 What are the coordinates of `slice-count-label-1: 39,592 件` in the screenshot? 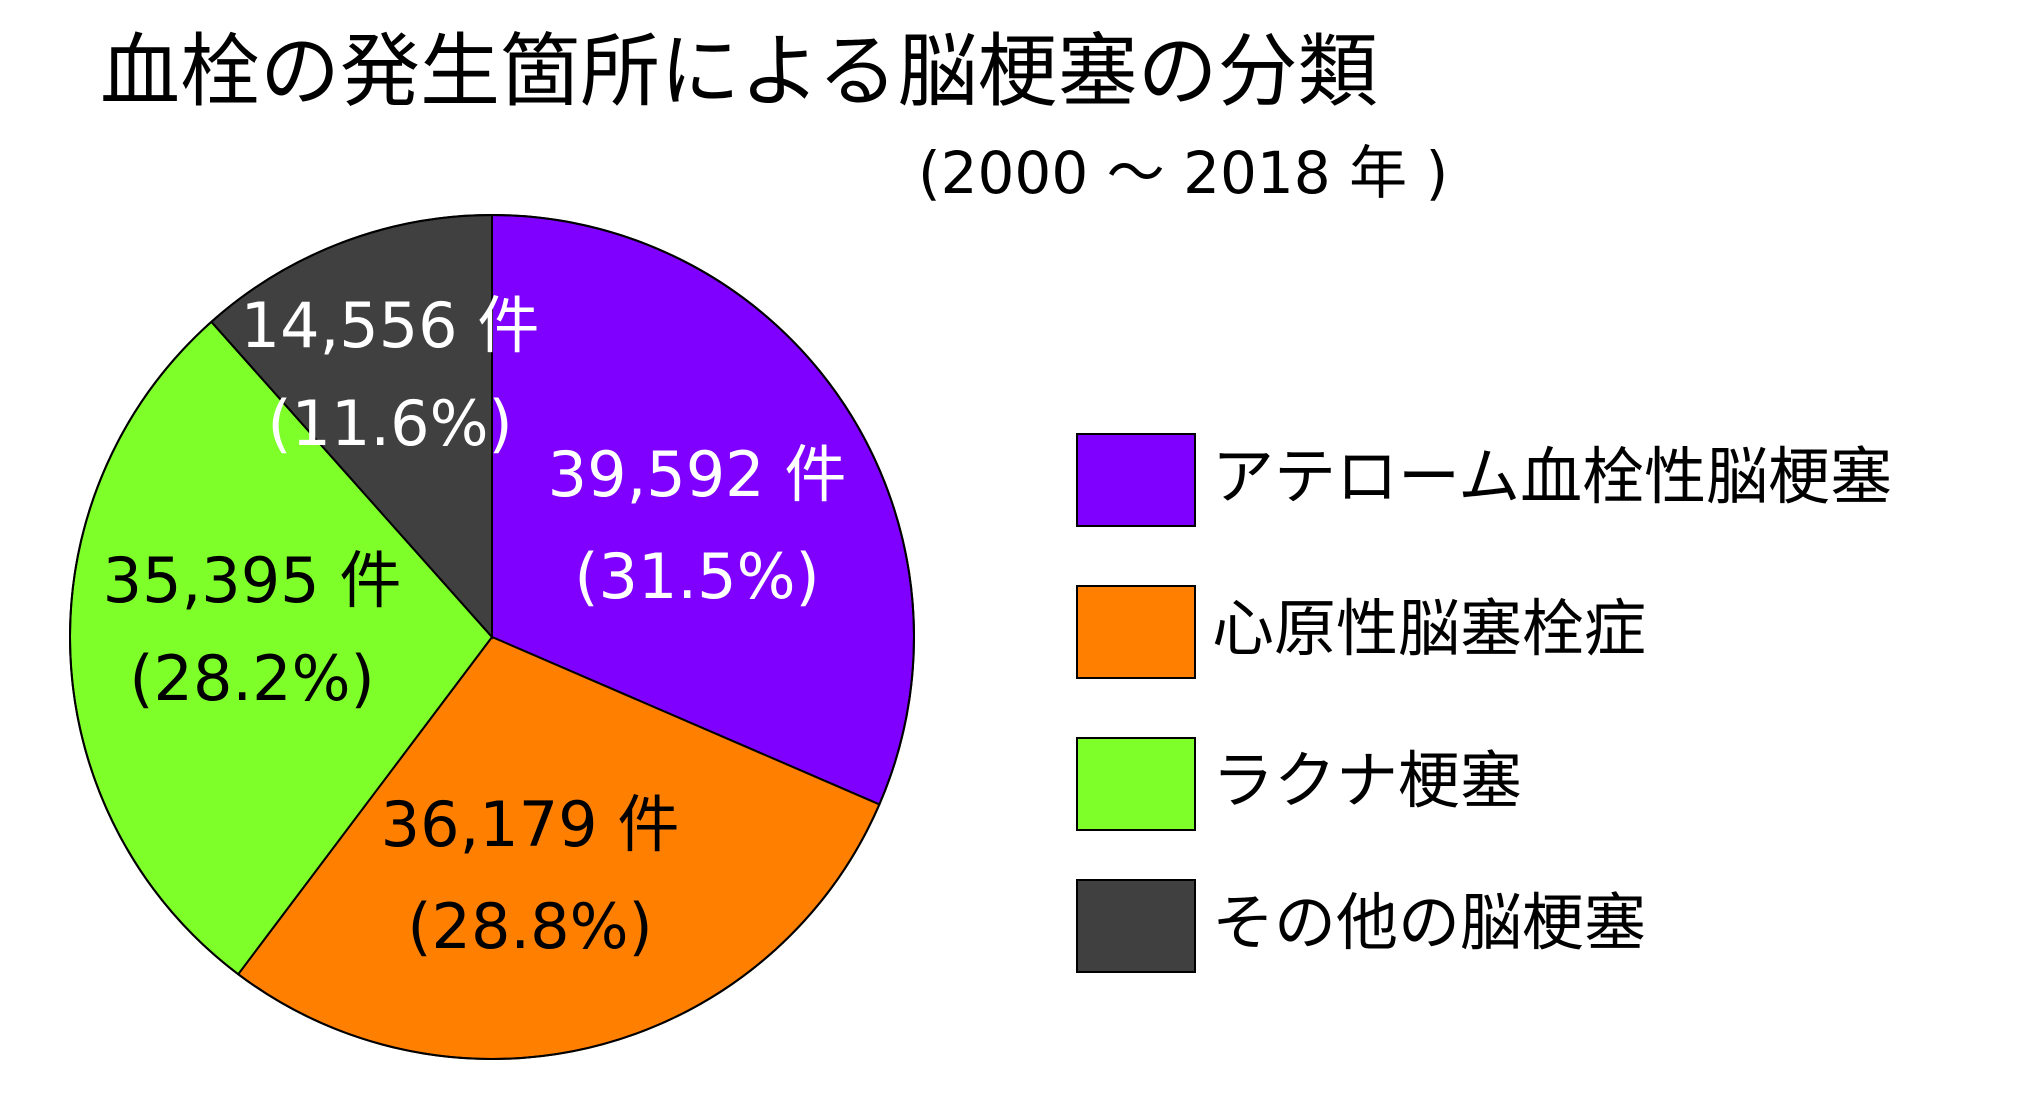 It's located at (697, 474).